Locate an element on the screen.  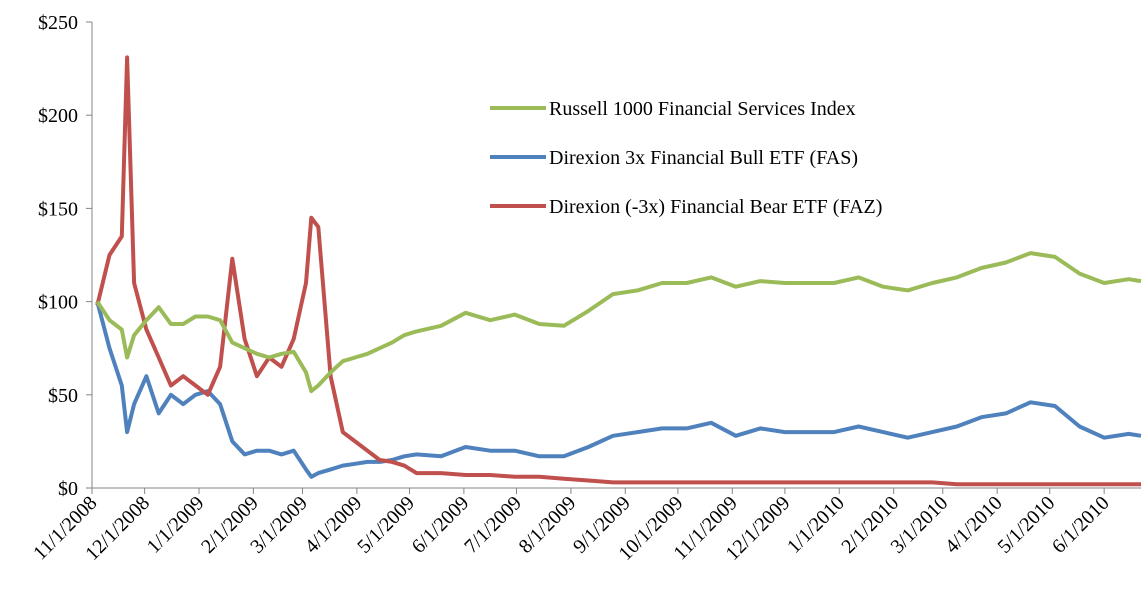
y-tick-label: $200 is located at coordinates (58, 116).